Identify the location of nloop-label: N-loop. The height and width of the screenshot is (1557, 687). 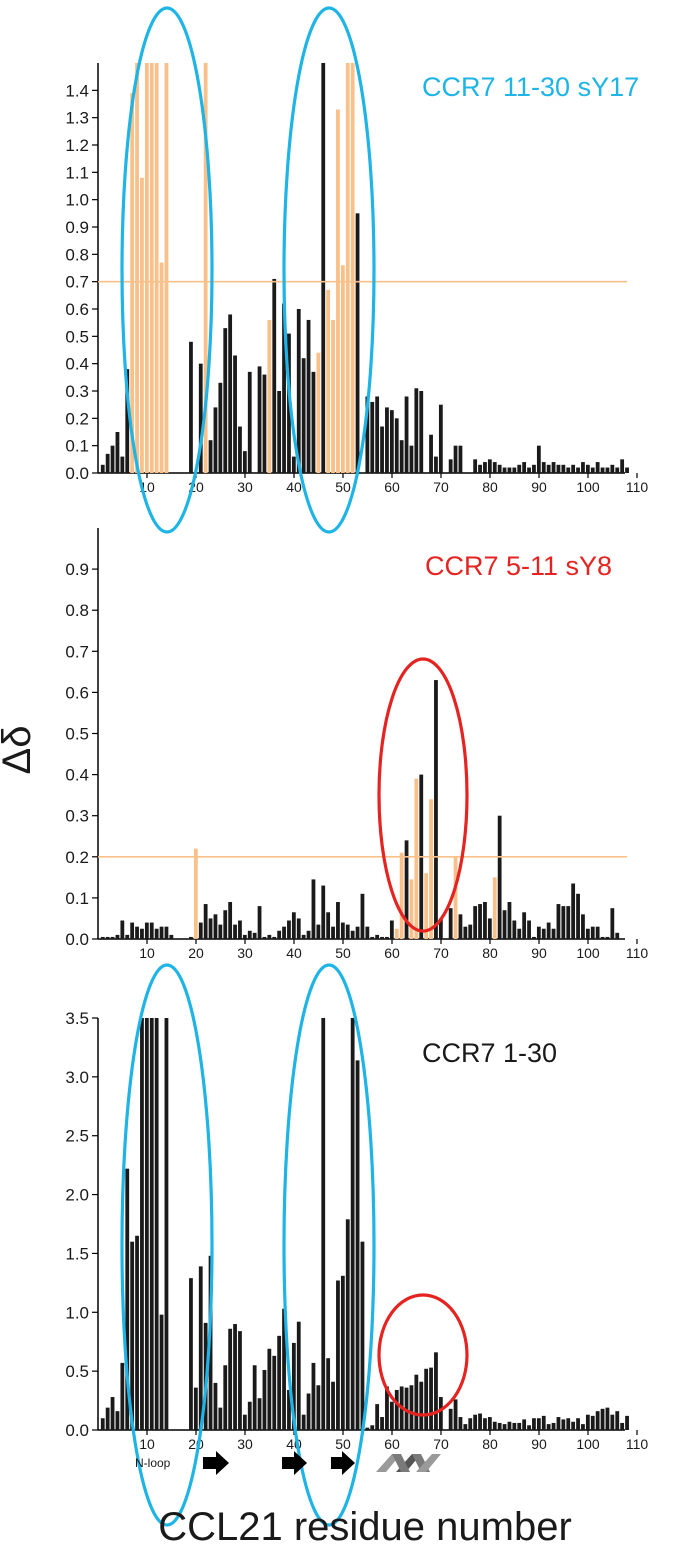
(153, 1463).